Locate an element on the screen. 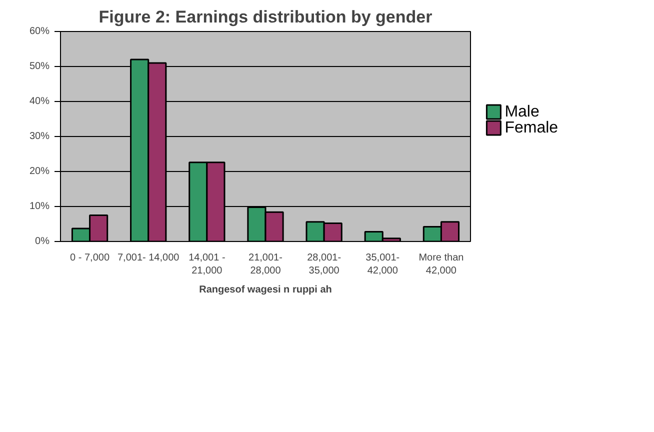 The height and width of the screenshot is (432, 654). x-tick-label: 0 - 7,000 is located at coordinates (90, 258).